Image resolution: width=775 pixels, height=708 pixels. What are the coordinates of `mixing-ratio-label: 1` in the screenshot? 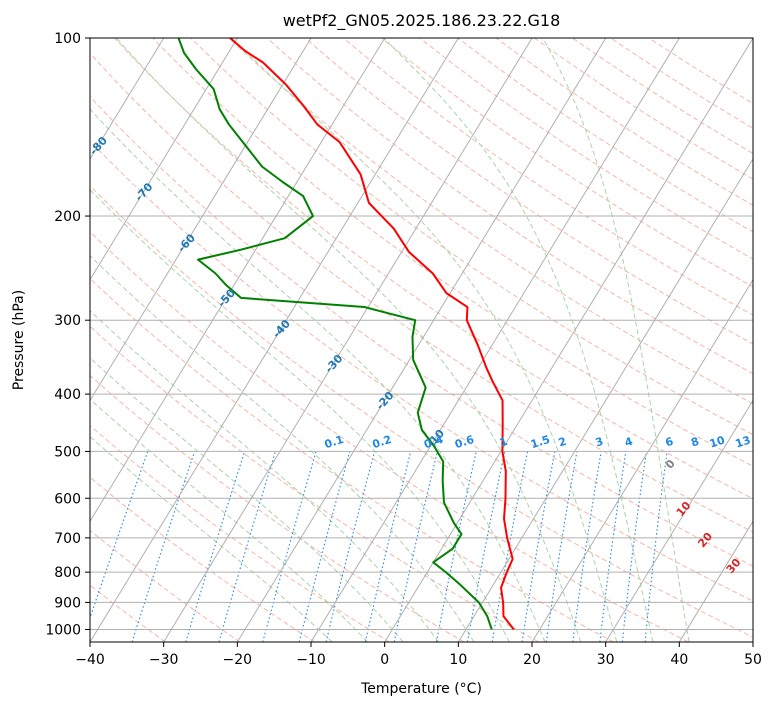 It's located at (503, 442).